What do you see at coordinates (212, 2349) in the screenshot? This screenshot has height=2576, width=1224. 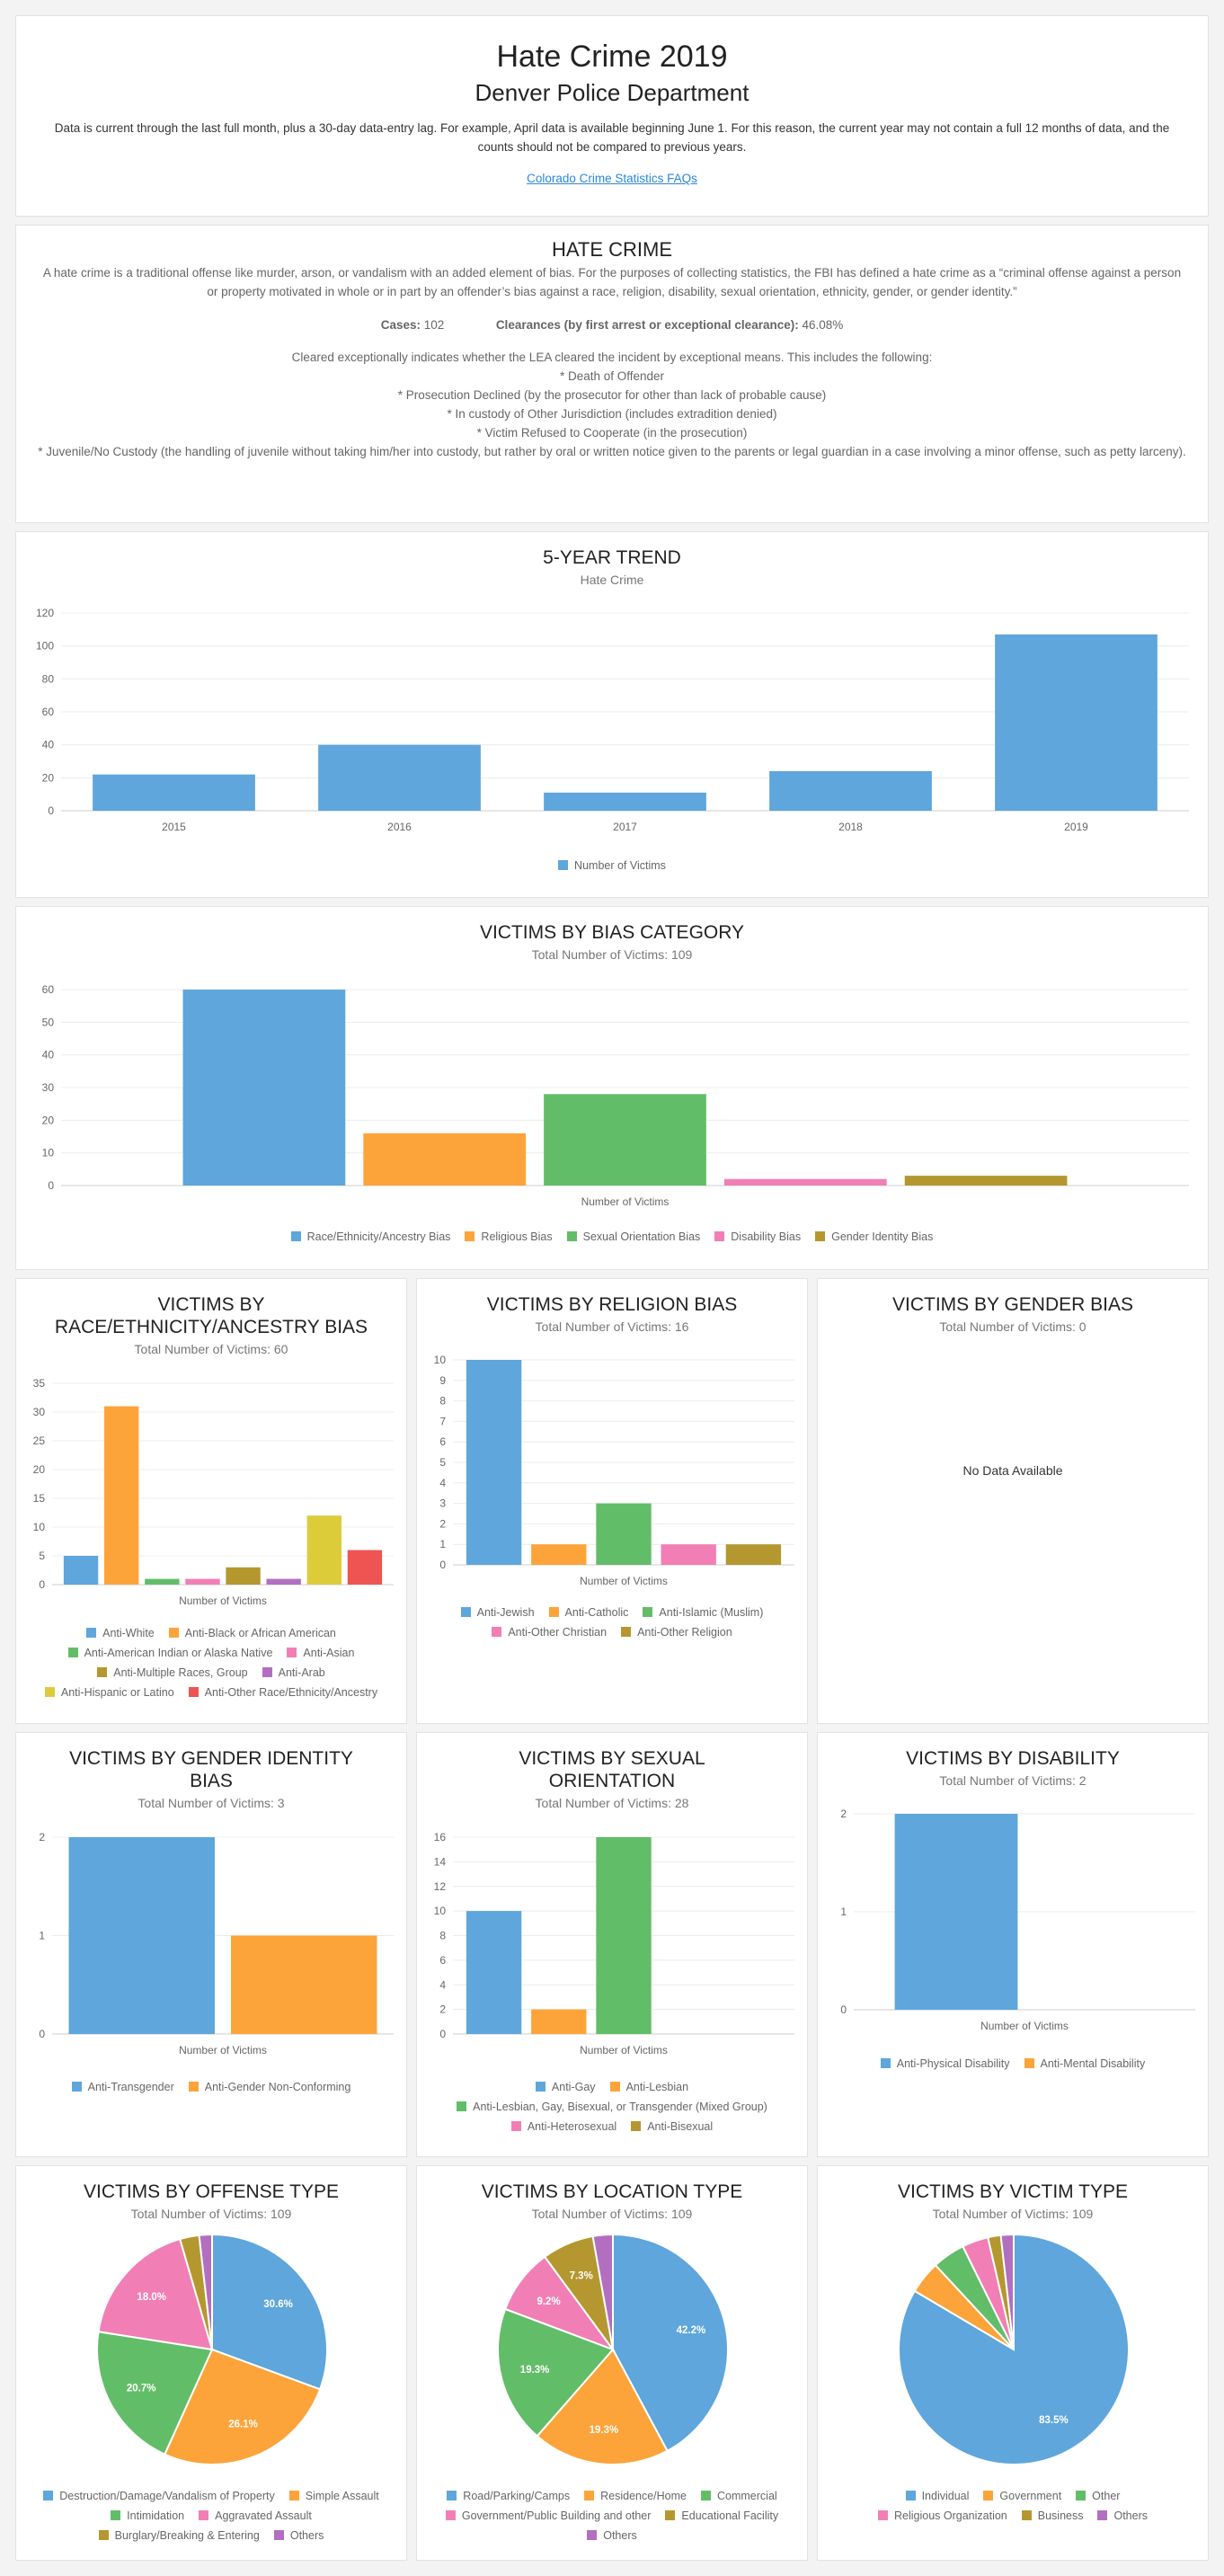 I see `offense-pie: 30.6% 26.1% 20.7% 18.0%` at bounding box center [212, 2349].